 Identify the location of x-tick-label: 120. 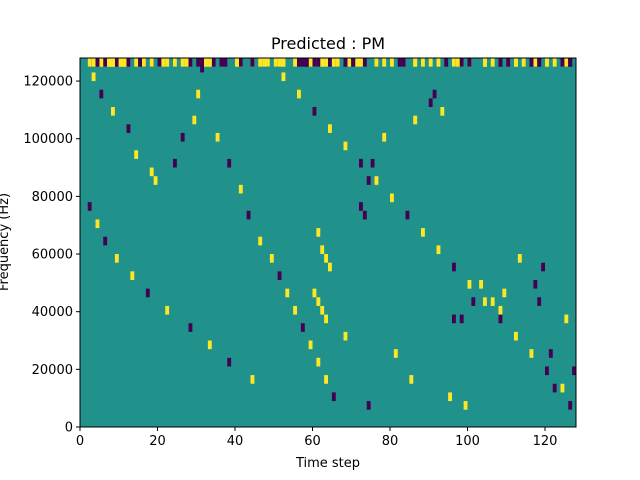
(545, 441).